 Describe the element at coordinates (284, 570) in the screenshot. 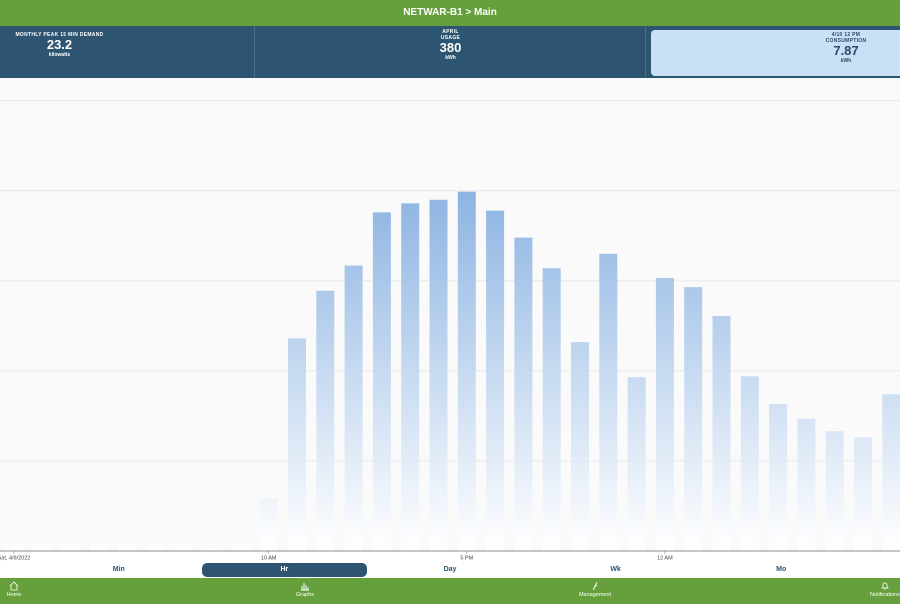

I see `range-tab: Hr` at that location.